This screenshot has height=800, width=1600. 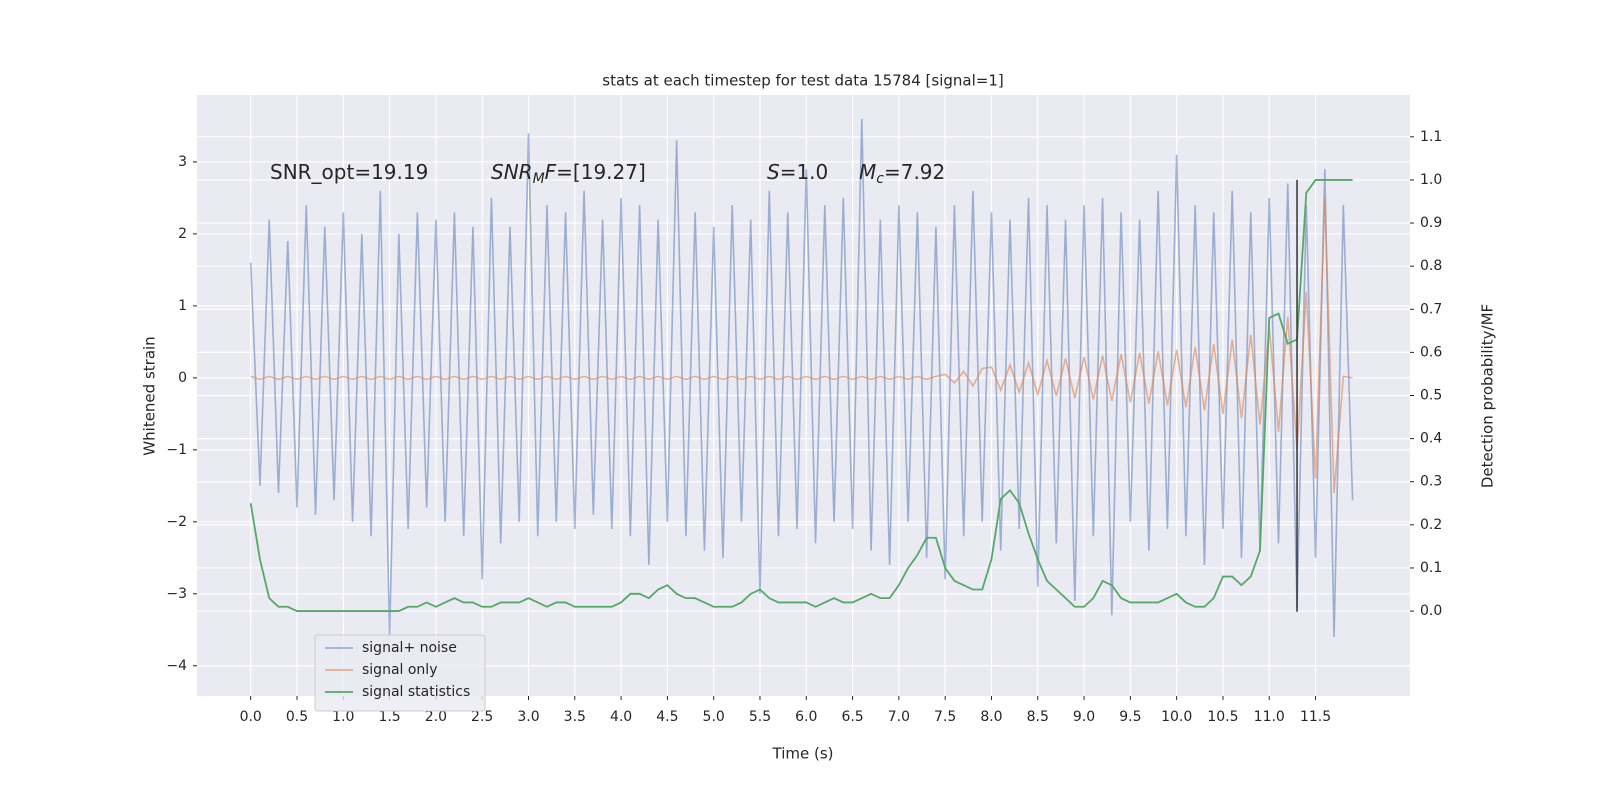 What do you see at coordinates (575, 717) in the screenshot?
I see `x-tick-label: 3.5` at bounding box center [575, 717].